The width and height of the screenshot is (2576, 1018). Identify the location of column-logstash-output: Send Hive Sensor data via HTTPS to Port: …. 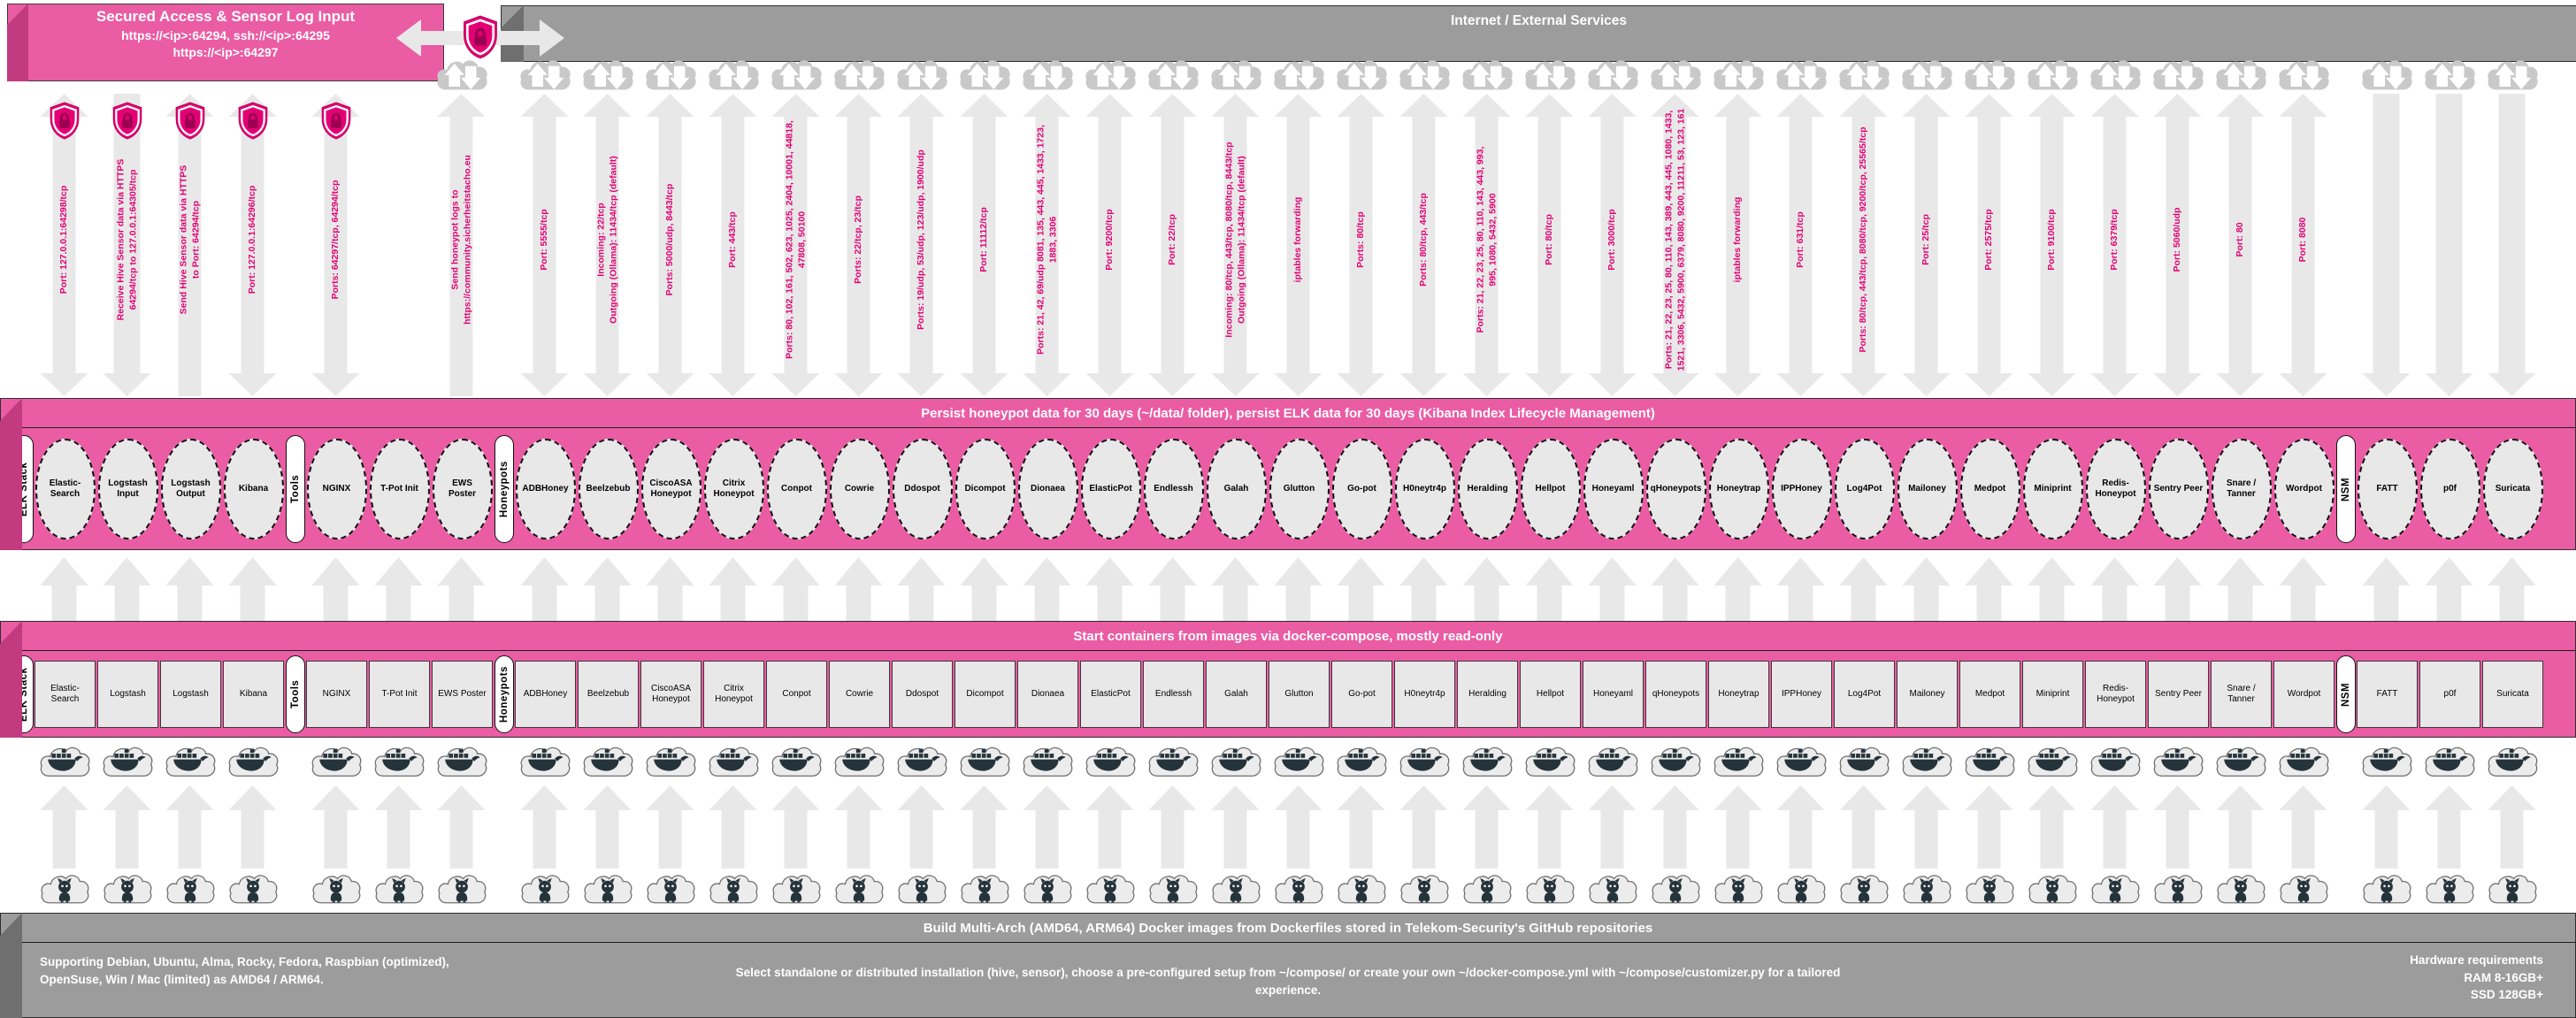
(189, 239).